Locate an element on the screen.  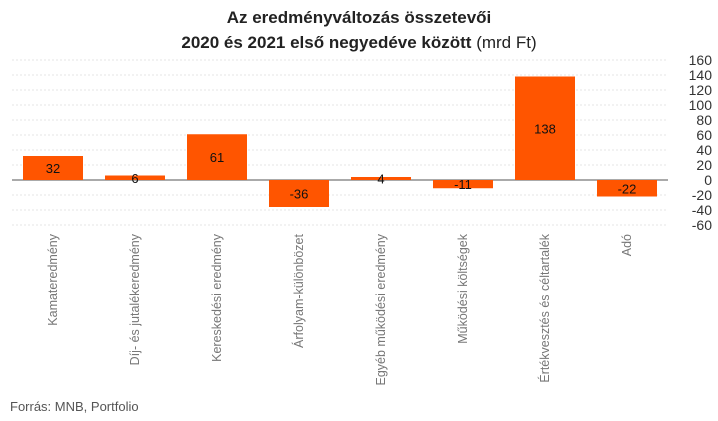
category-label: Árfolyam-különbözet is located at coordinates (298, 290).